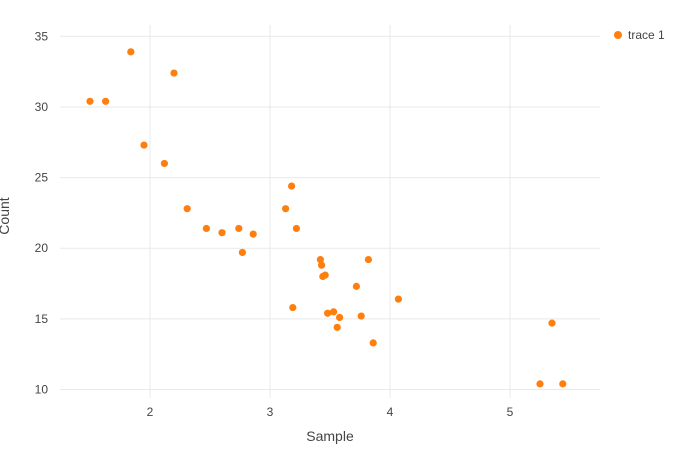 This screenshot has width=700, height=450. Describe the element at coordinates (270, 412) in the screenshot. I see `x-tick-label: 3` at that location.